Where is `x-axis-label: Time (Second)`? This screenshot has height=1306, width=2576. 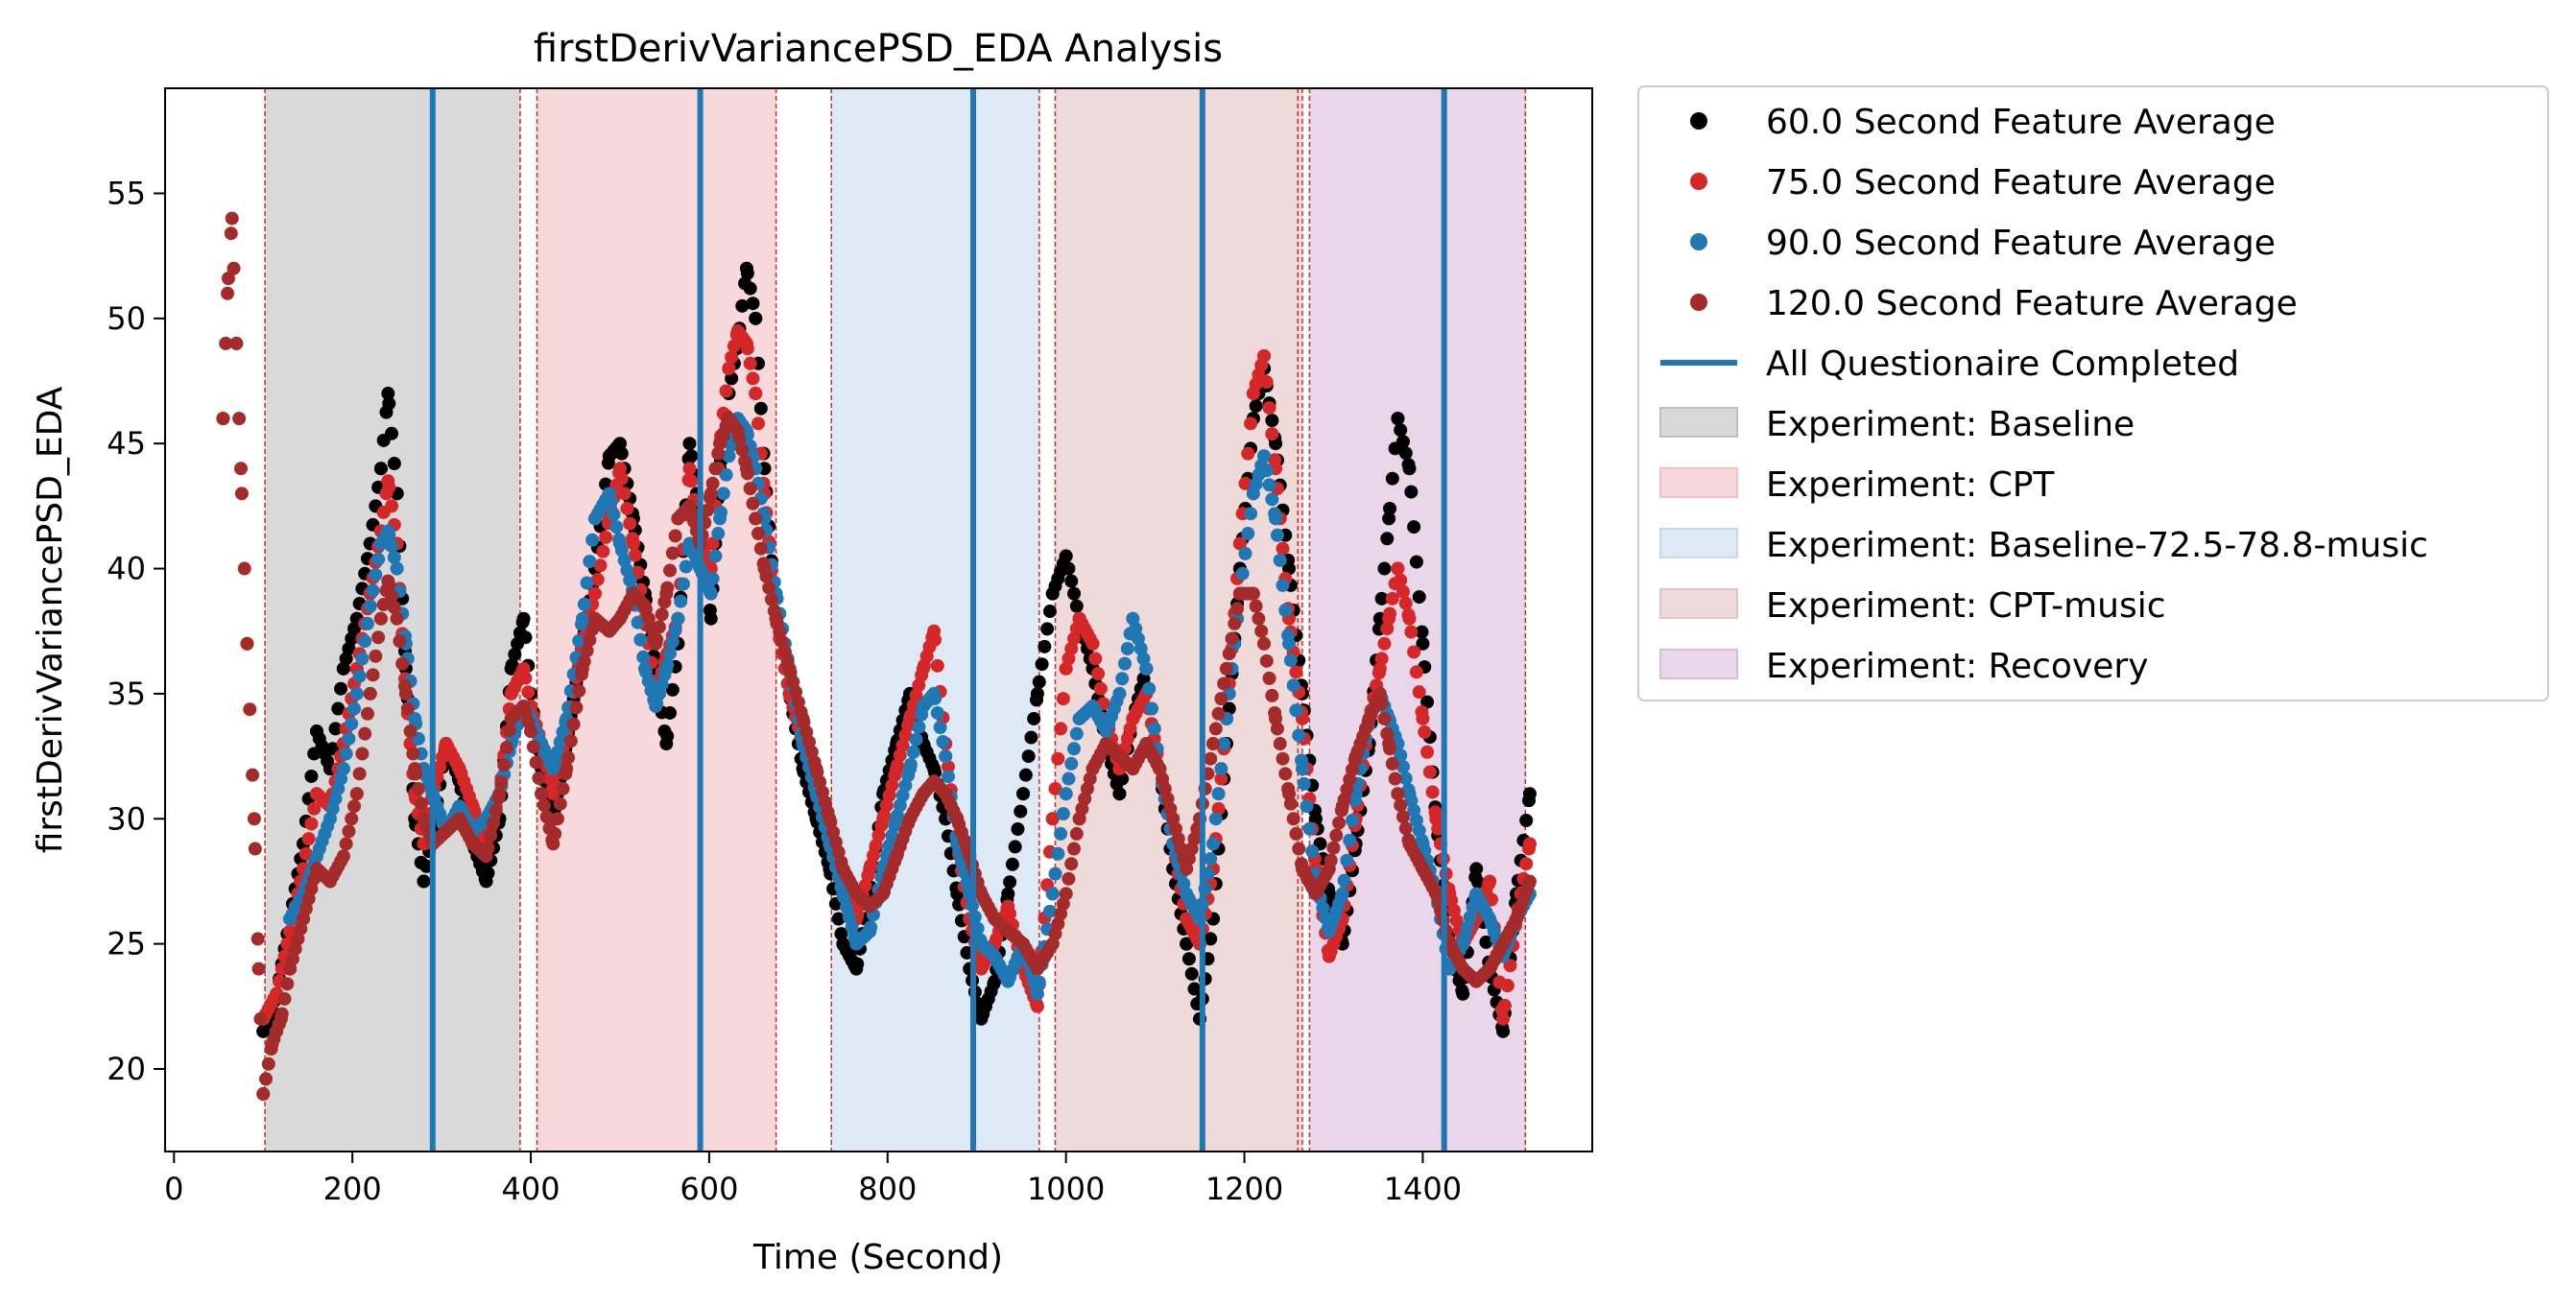 x-axis-label: Time (Second) is located at coordinates (877, 1258).